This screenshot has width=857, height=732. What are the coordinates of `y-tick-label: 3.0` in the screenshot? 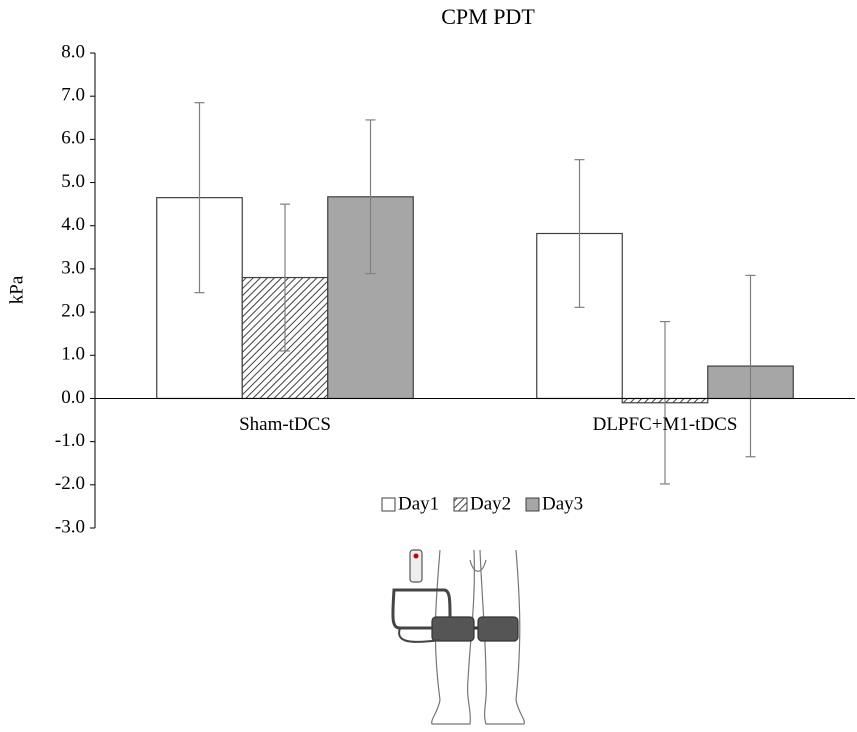 It's located at (73, 267).